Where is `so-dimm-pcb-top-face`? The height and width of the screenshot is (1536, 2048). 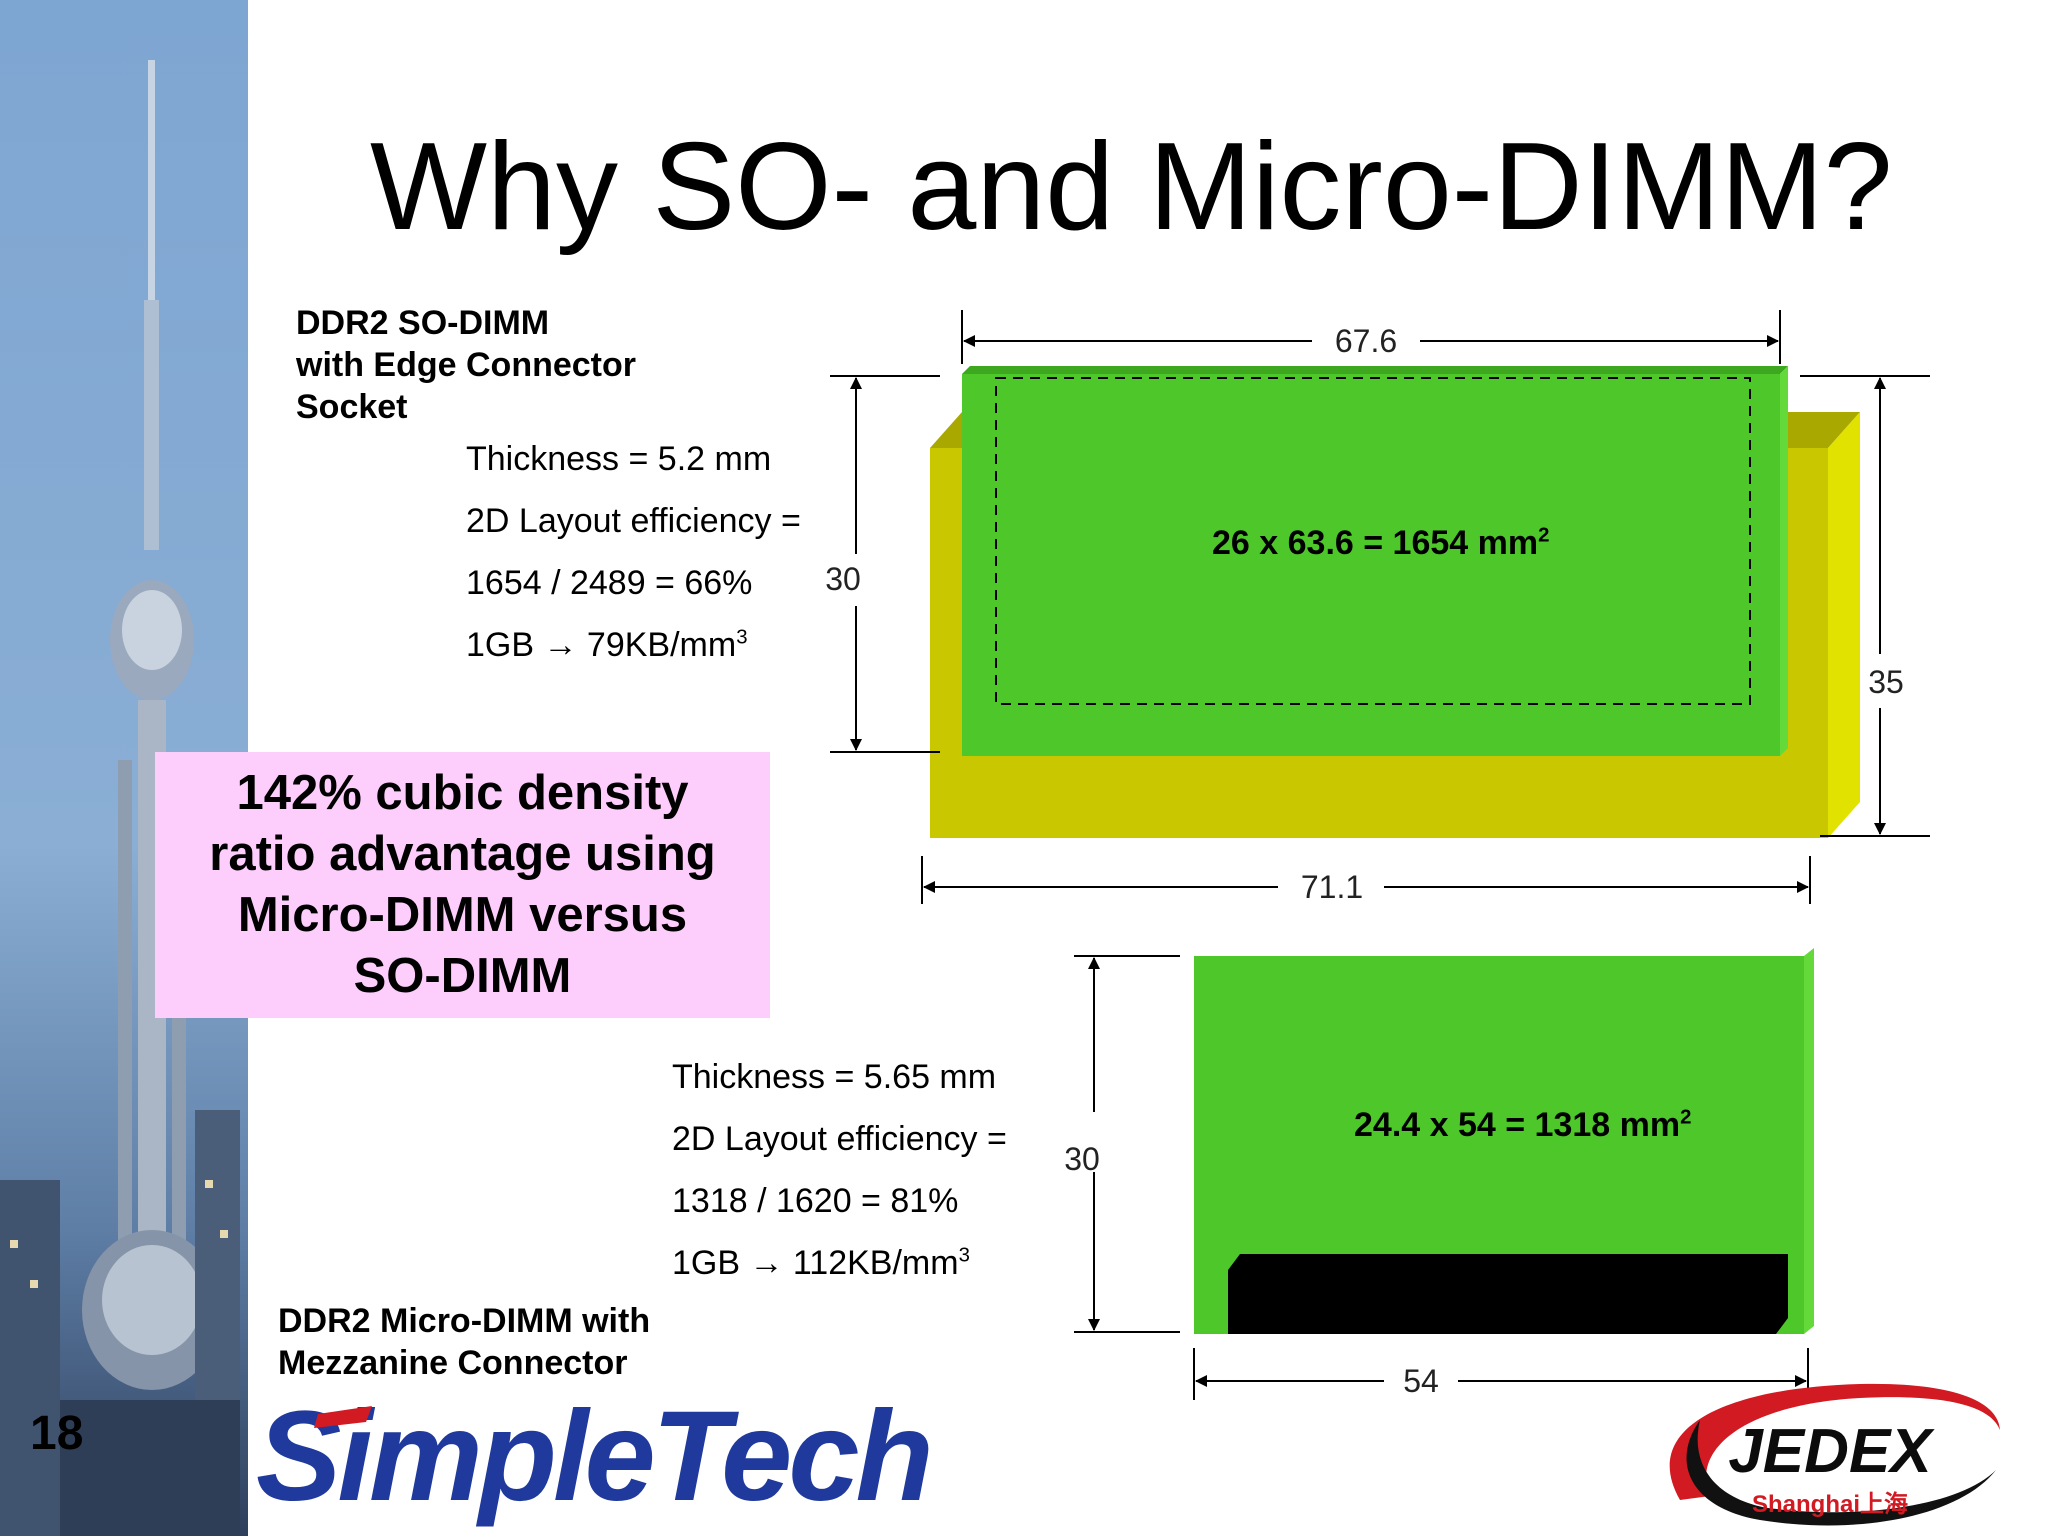
so-dimm-pcb-top-face is located at coordinates (1375, 370).